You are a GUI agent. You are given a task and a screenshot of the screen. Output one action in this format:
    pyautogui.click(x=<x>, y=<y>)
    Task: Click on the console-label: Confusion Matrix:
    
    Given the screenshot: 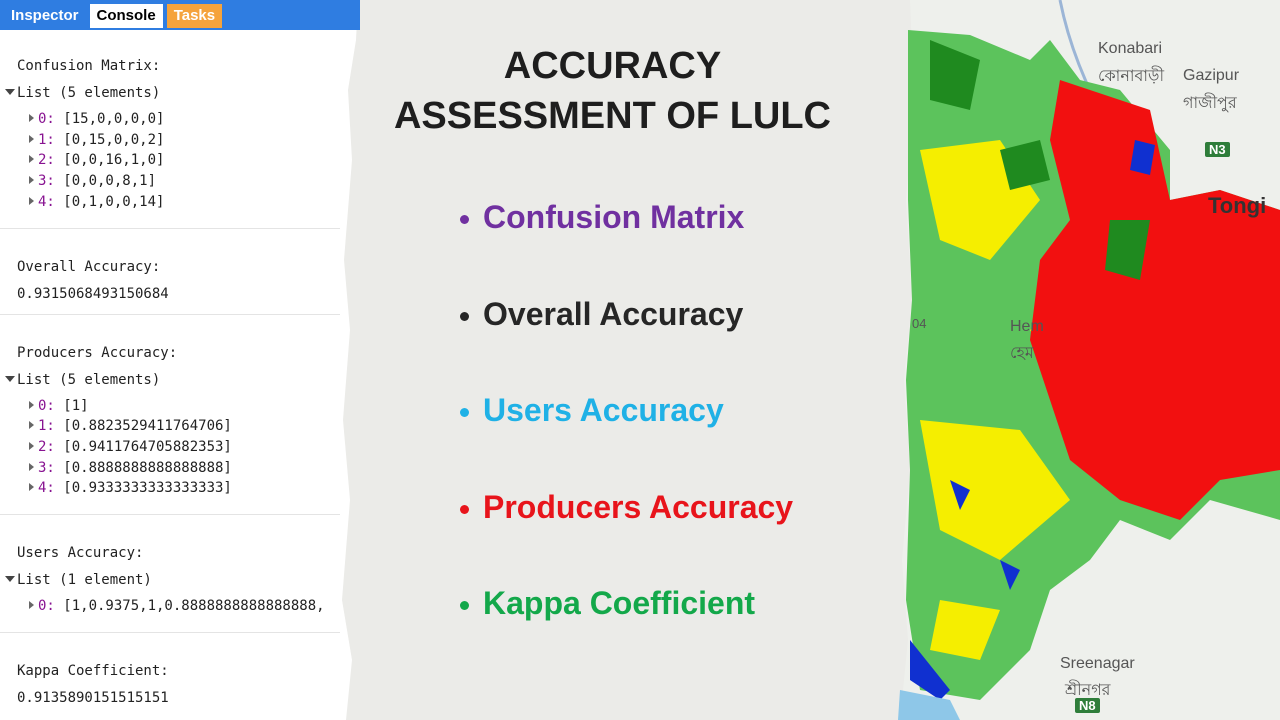 What is the action you would take?
    pyautogui.click(x=89, y=66)
    